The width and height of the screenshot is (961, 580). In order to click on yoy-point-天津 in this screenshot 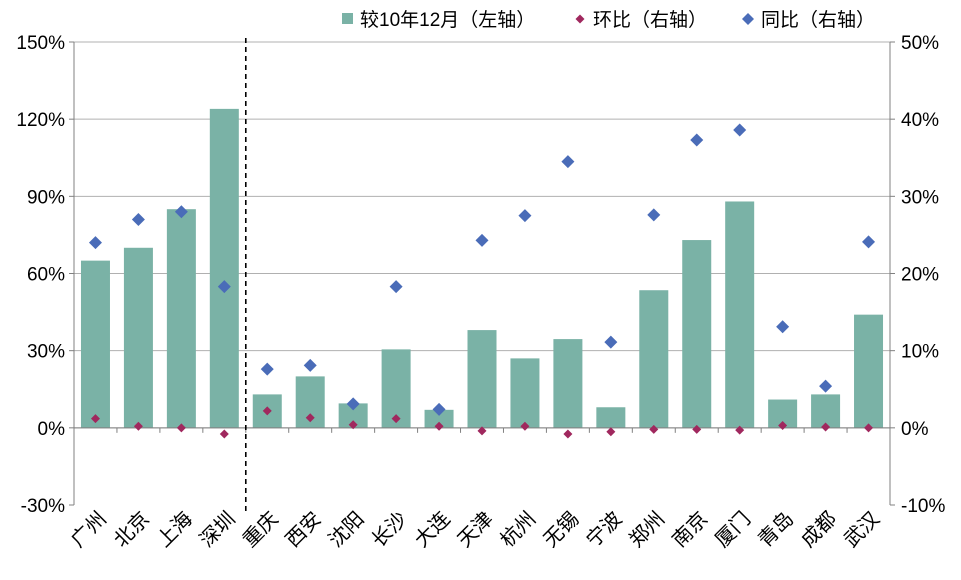, I will do `click(482, 240)`.